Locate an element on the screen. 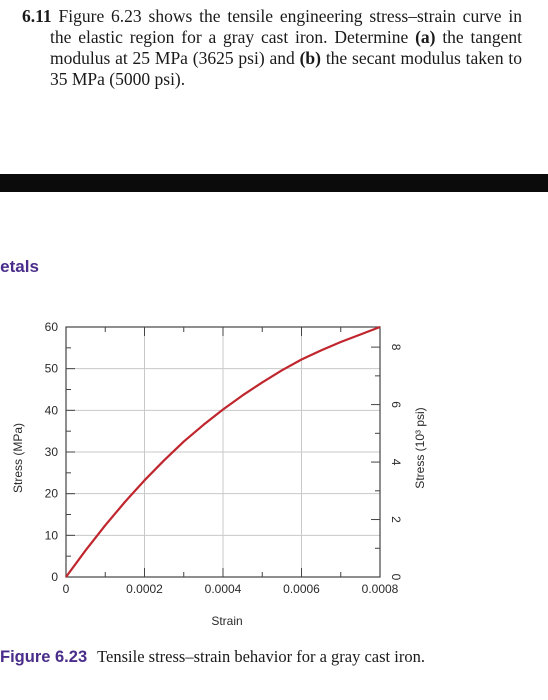  x-tick-label: 0.0006 is located at coordinates (301, 589).